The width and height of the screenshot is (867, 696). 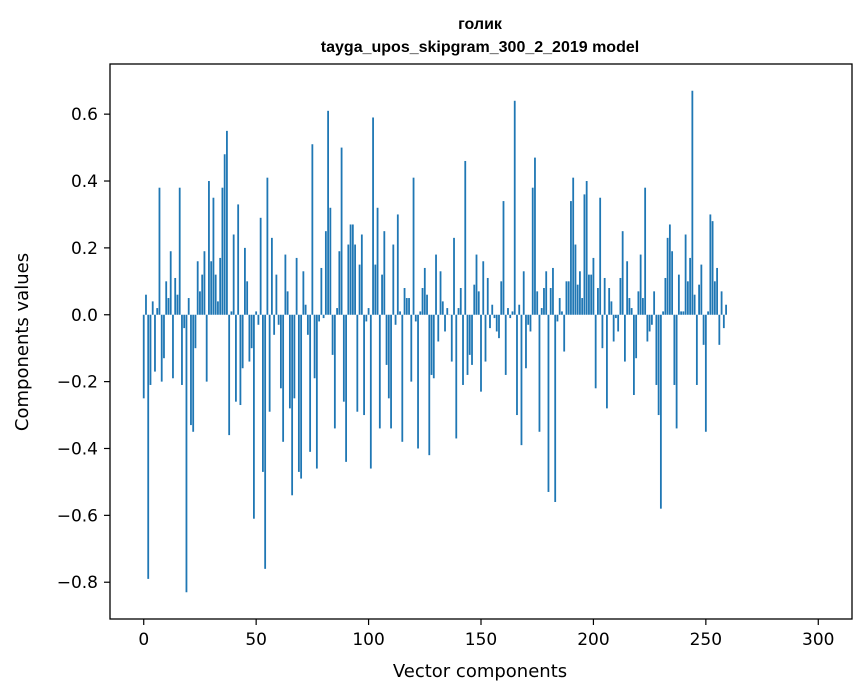 I want to click on y-tick-label: 0.2, so click(x=84, y=249).